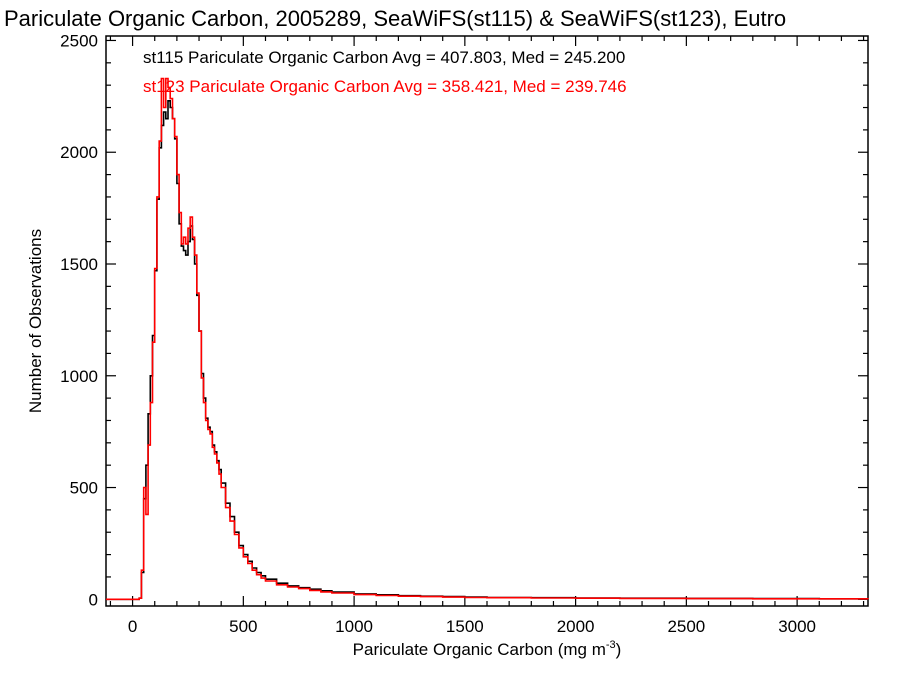  Describe the element at coordinates (243, 626) in the screenshot. I see `x-tick-label: 500` at that location.